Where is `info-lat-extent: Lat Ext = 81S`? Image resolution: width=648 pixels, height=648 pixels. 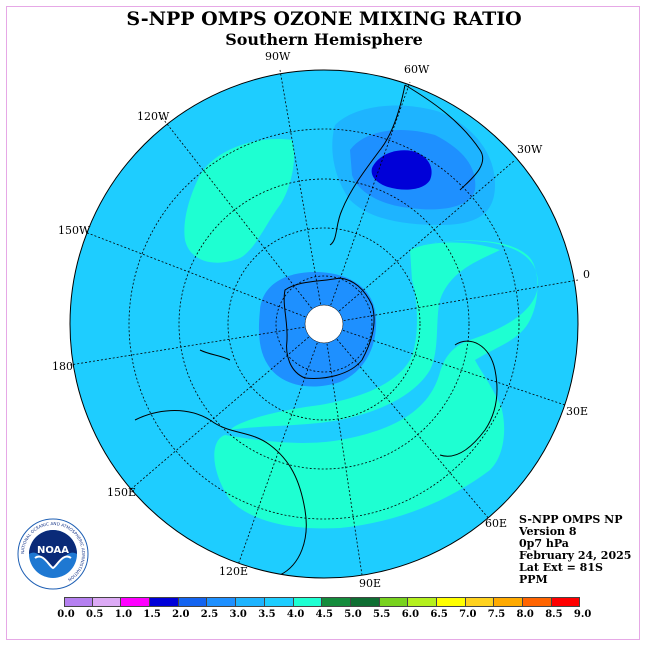
info-lat-extent: Lat Ext = 81S is located at coordinates (561, 567).